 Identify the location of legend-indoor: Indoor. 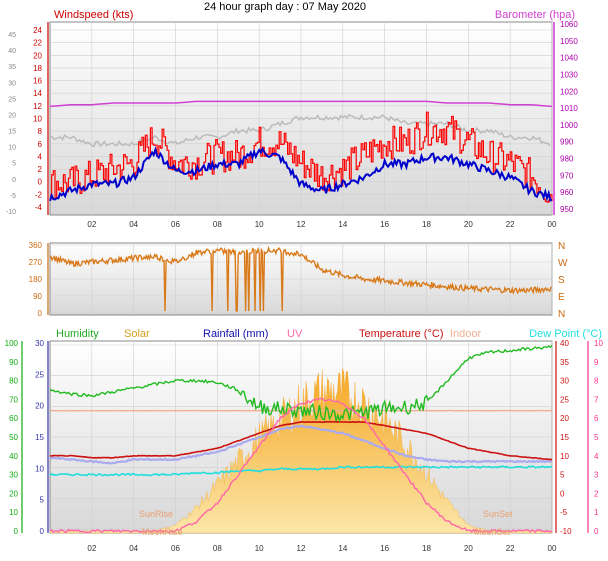
(466, 334).